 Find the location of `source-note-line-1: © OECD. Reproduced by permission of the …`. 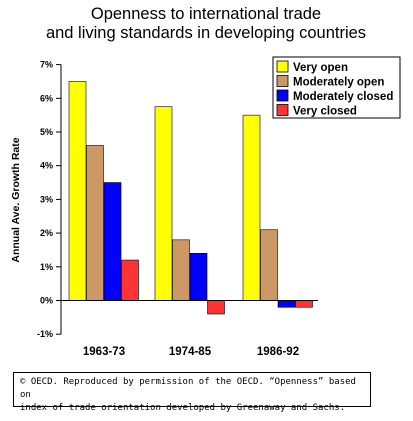

source-note-line-1: © OECD. Reproduced by permission of the … is located at coordinates (188, 388).